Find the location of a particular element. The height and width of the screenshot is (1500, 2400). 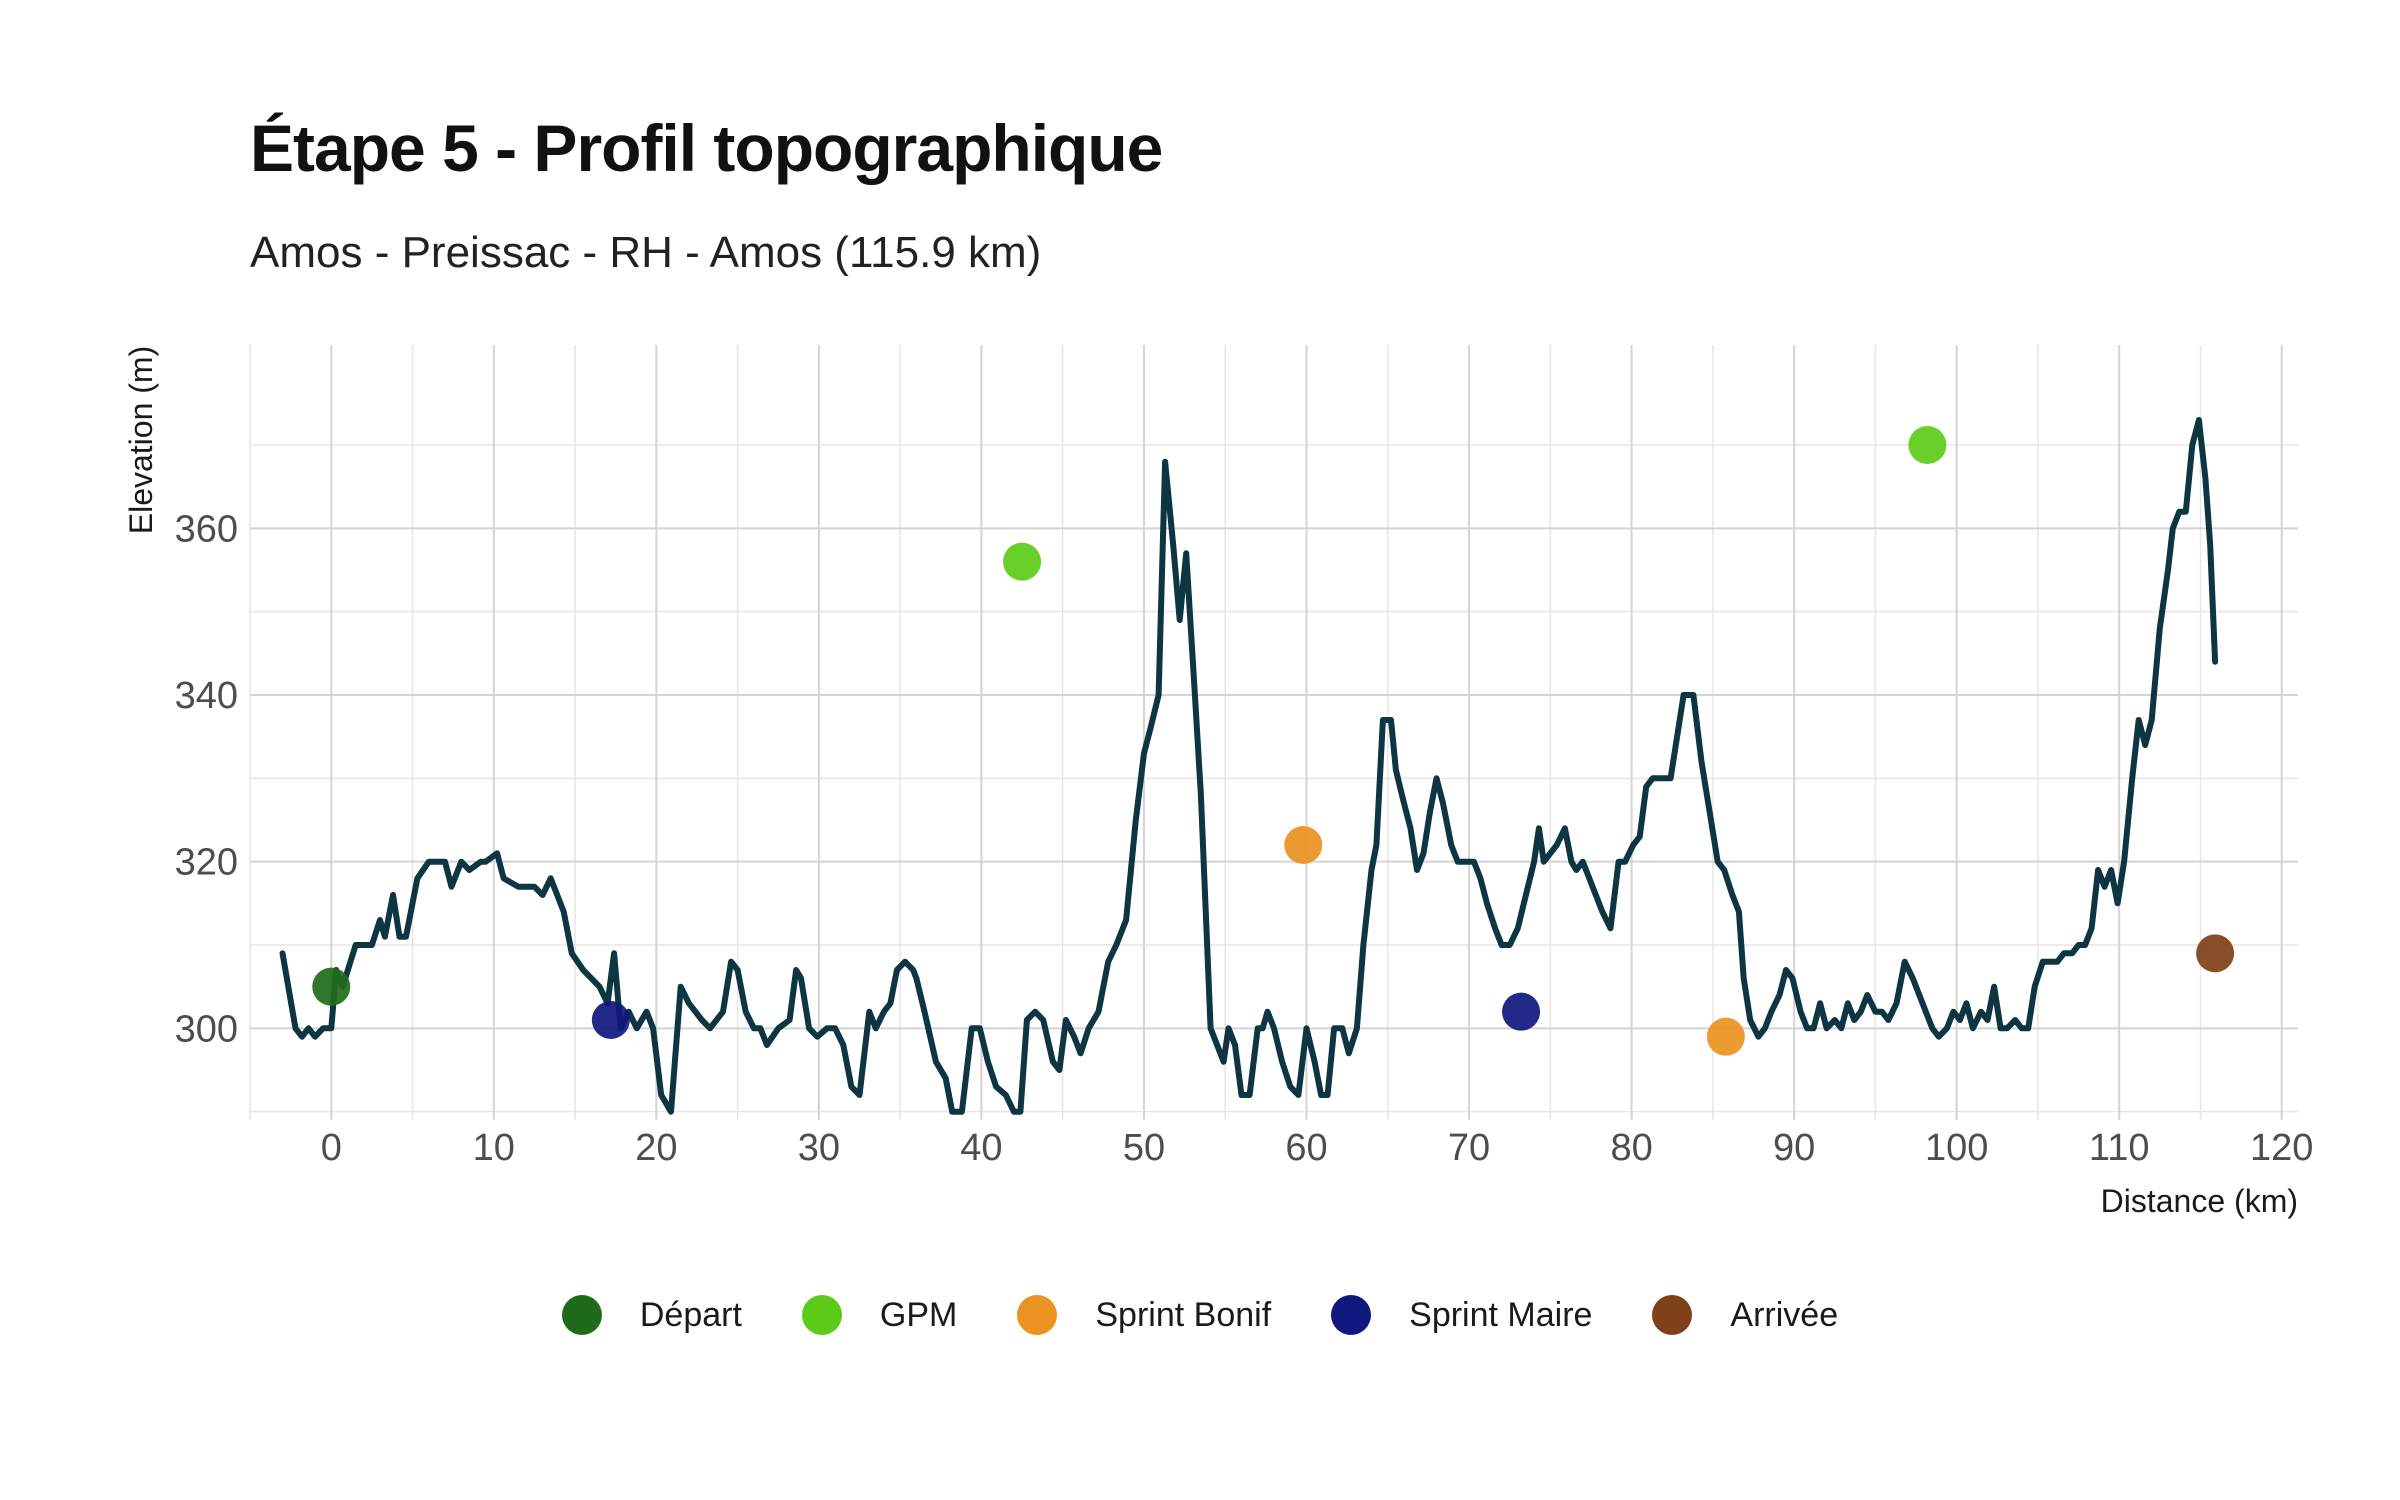

legend-label: Arrivée is located at coordinates (1784, 1314).